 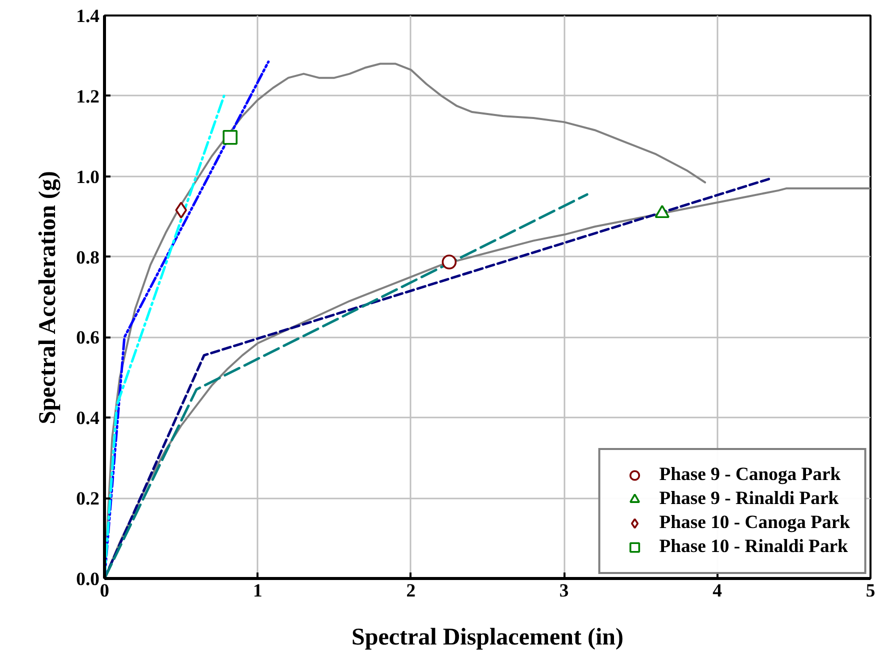 What do you see at coordinates (88, 338) in the screenshot?
I see `y-tick-label: 0.6` at bounding box center [88, 338].